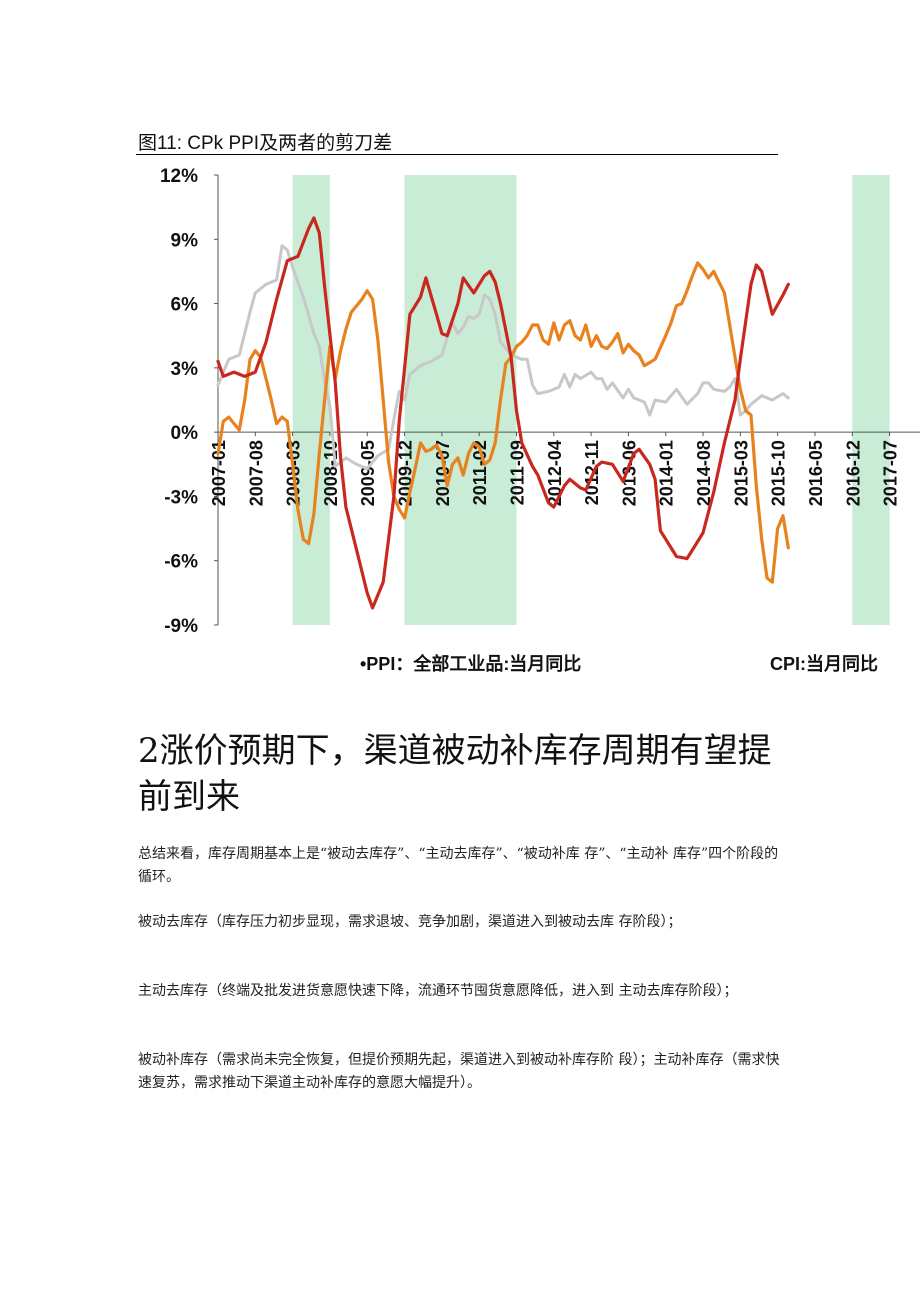 The width and height of the screenshot is (920, 1301). I want to click on x-tick-label-11: 2013-06, so click(629, 473).